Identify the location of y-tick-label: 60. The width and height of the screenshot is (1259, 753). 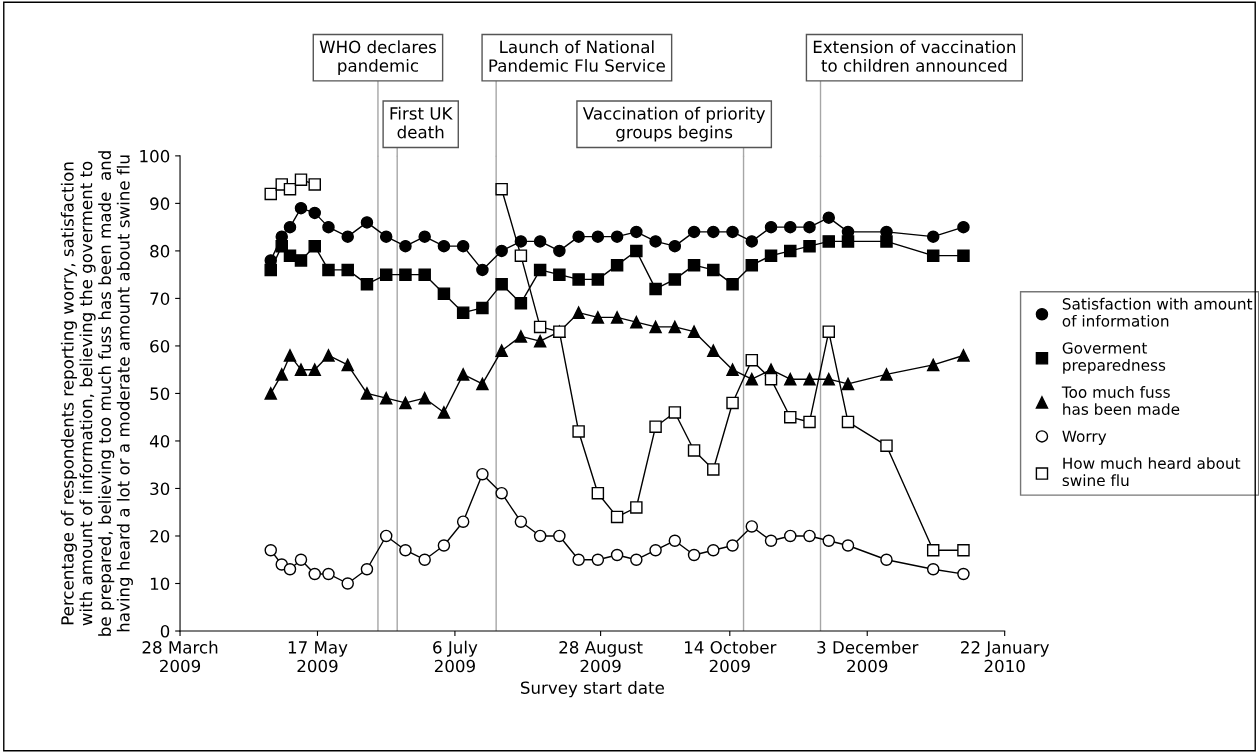
(160, 346).